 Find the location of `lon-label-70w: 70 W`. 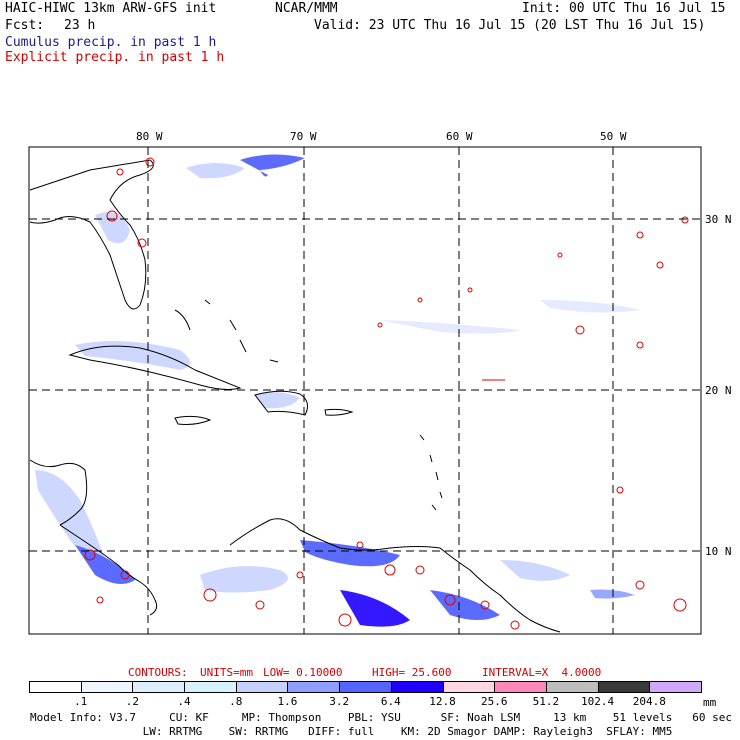

lon-label-70w: 70 W is located at coordinates (303, 136).